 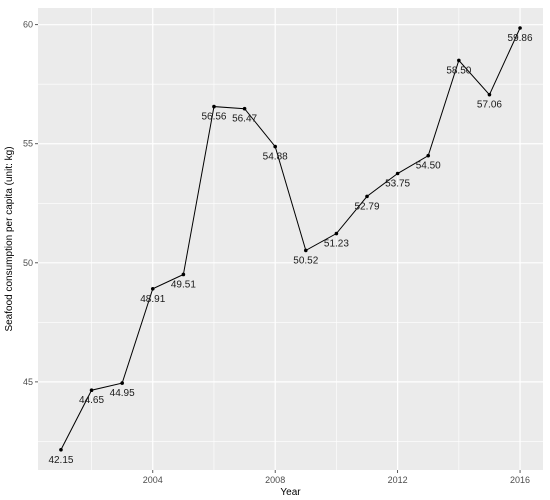 I want to click on data-label: 57.06, so click(x=489, y=105).